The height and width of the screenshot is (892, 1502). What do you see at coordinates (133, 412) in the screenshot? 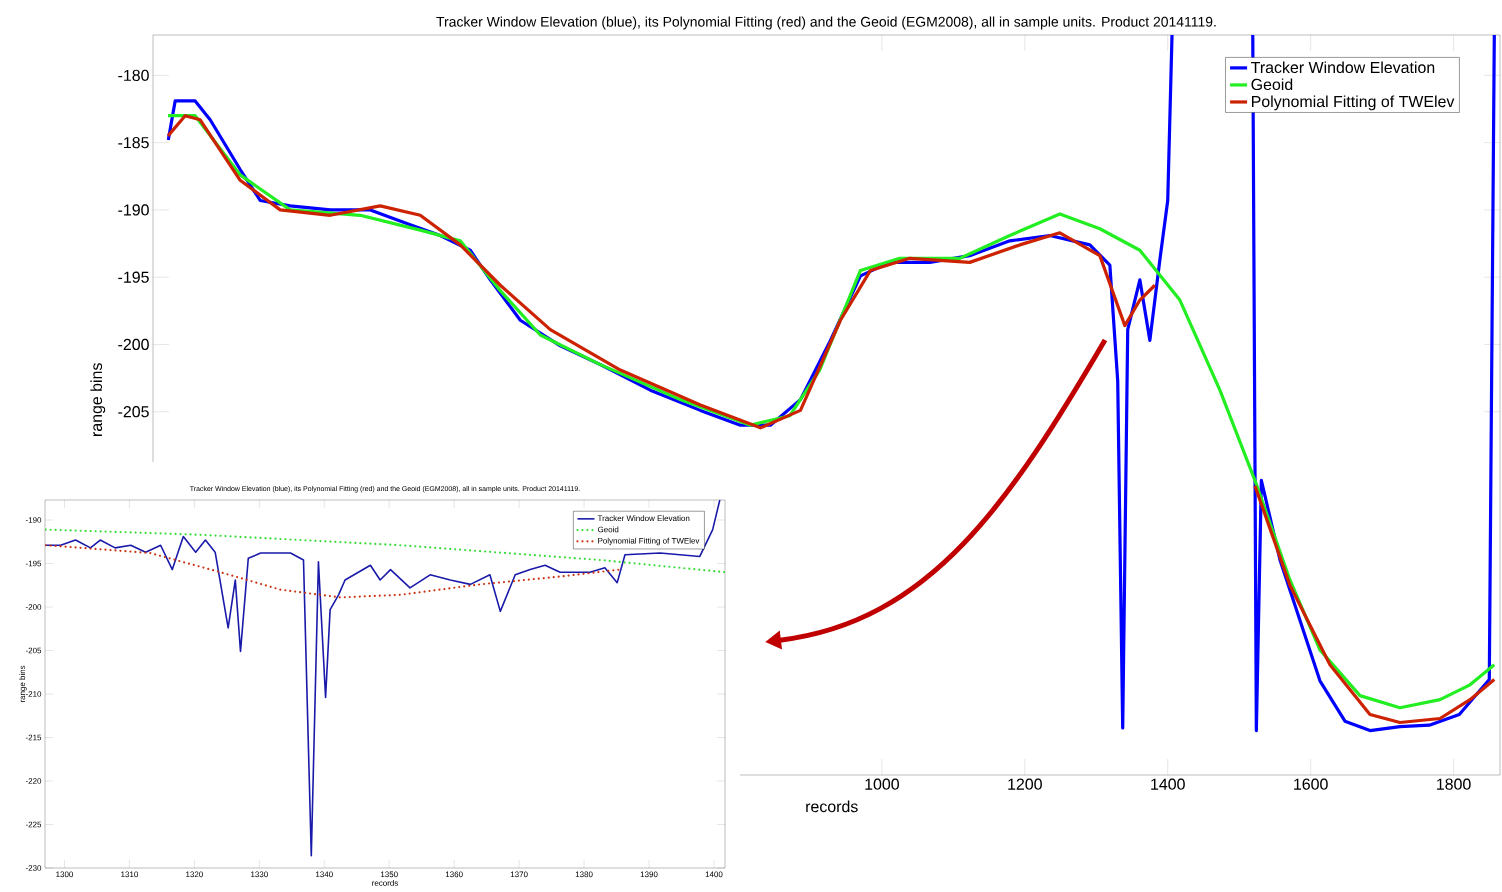
I see `y-tick-label: -205` at bounding box center [133, 412].